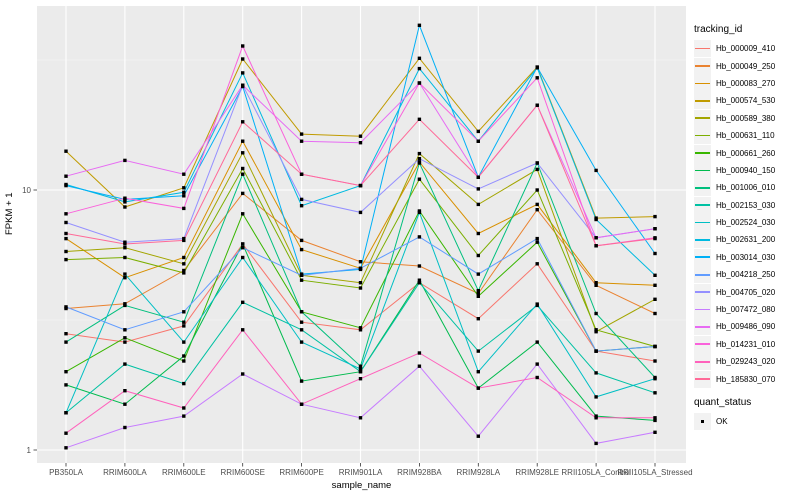 The height and width of the screenshot is (500, 800). I want to click on legend-item-label: Hb_000083_270, so click(746, 83).